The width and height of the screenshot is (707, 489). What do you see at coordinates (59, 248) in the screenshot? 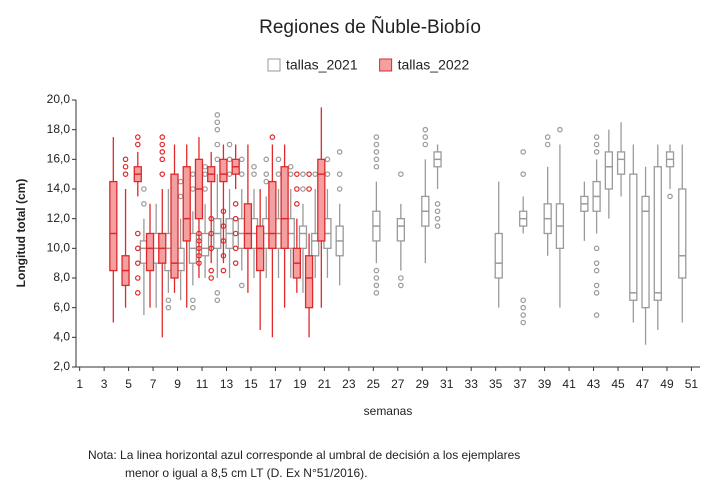
I see `y-tick-label: 10,0` at bounding box center [59, 248].